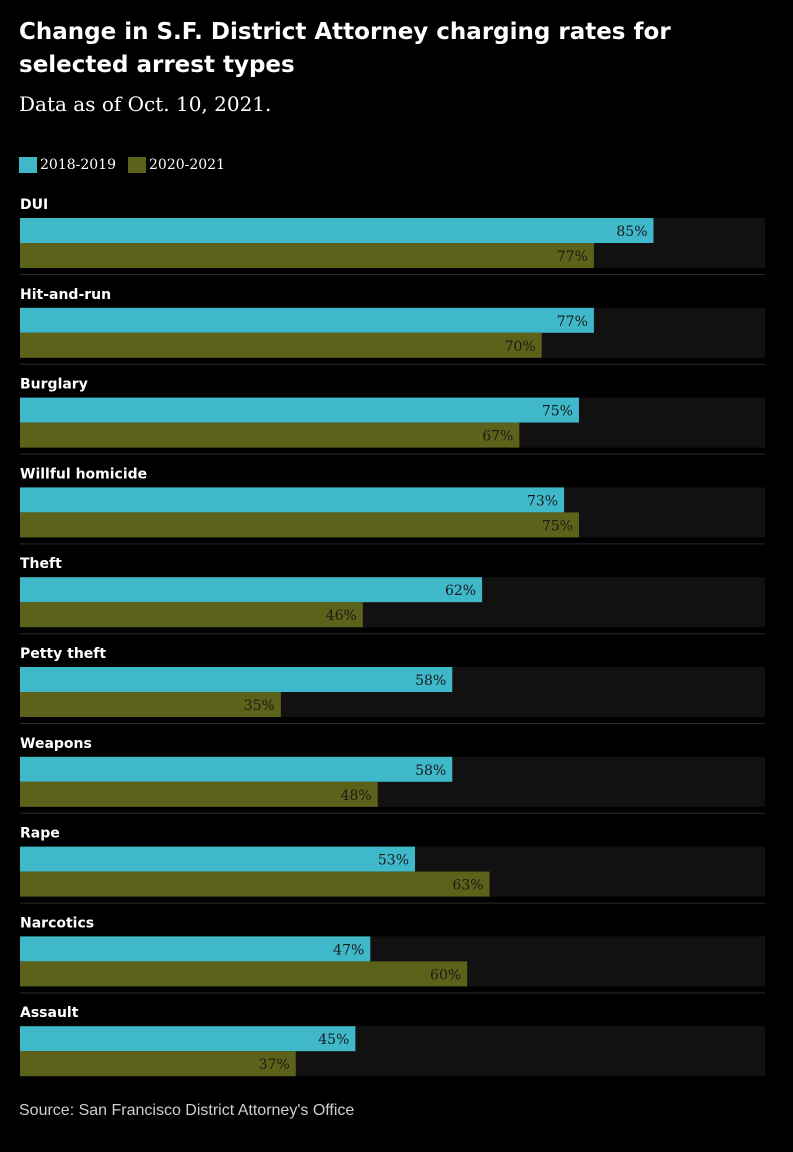  I want to click on category-label-burglary: Burglary, so click(54, 385).